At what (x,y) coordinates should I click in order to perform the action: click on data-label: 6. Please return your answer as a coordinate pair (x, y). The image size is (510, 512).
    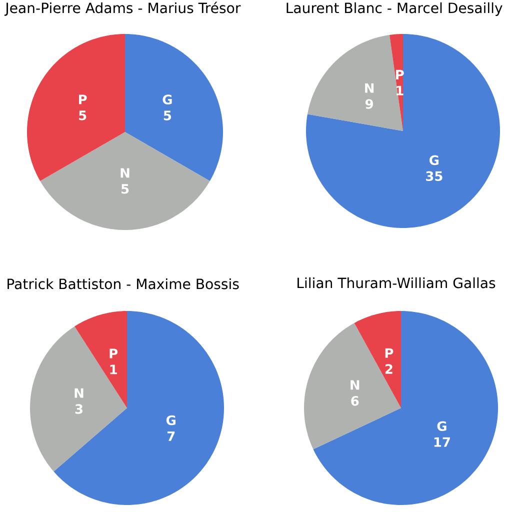
    Looking at the image, I should click on (355, 401).